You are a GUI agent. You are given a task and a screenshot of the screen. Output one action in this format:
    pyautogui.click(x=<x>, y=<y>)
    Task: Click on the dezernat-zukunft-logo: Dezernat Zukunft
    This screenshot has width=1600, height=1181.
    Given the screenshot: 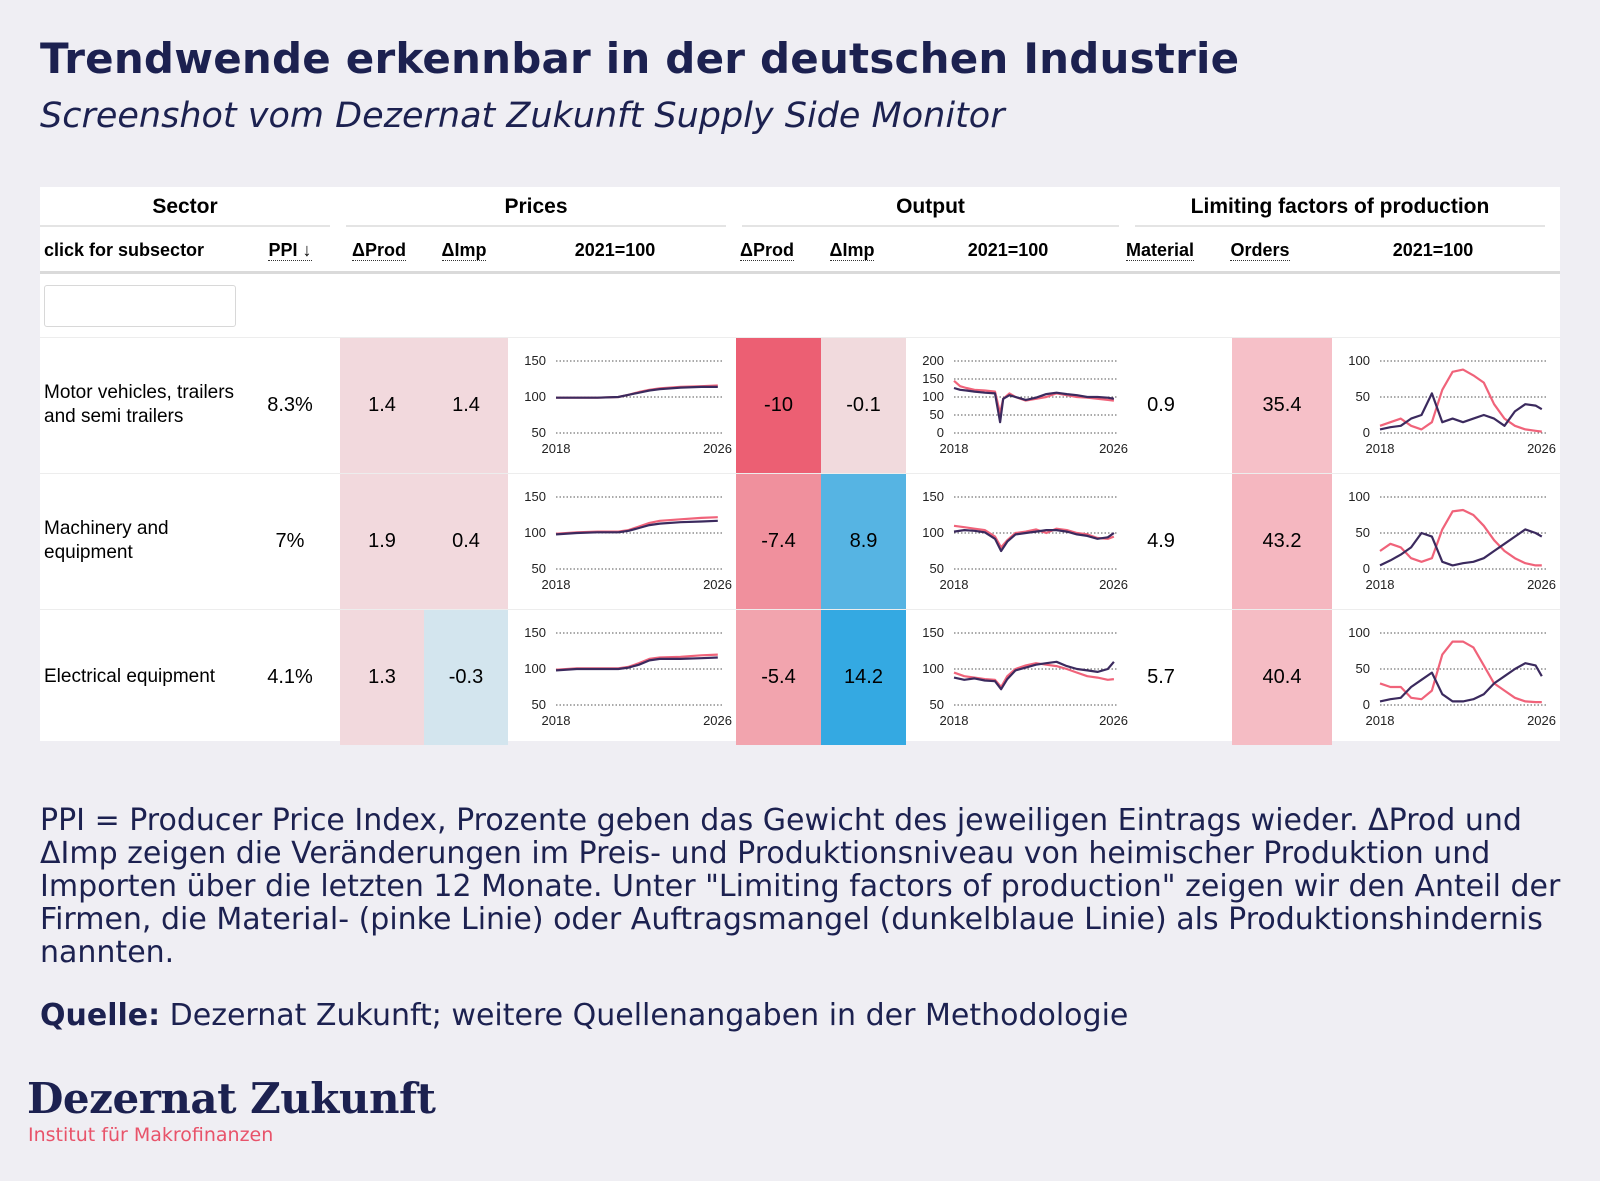 What is the action you would take?
    pyautogui.click(x=231, y=1098)
    